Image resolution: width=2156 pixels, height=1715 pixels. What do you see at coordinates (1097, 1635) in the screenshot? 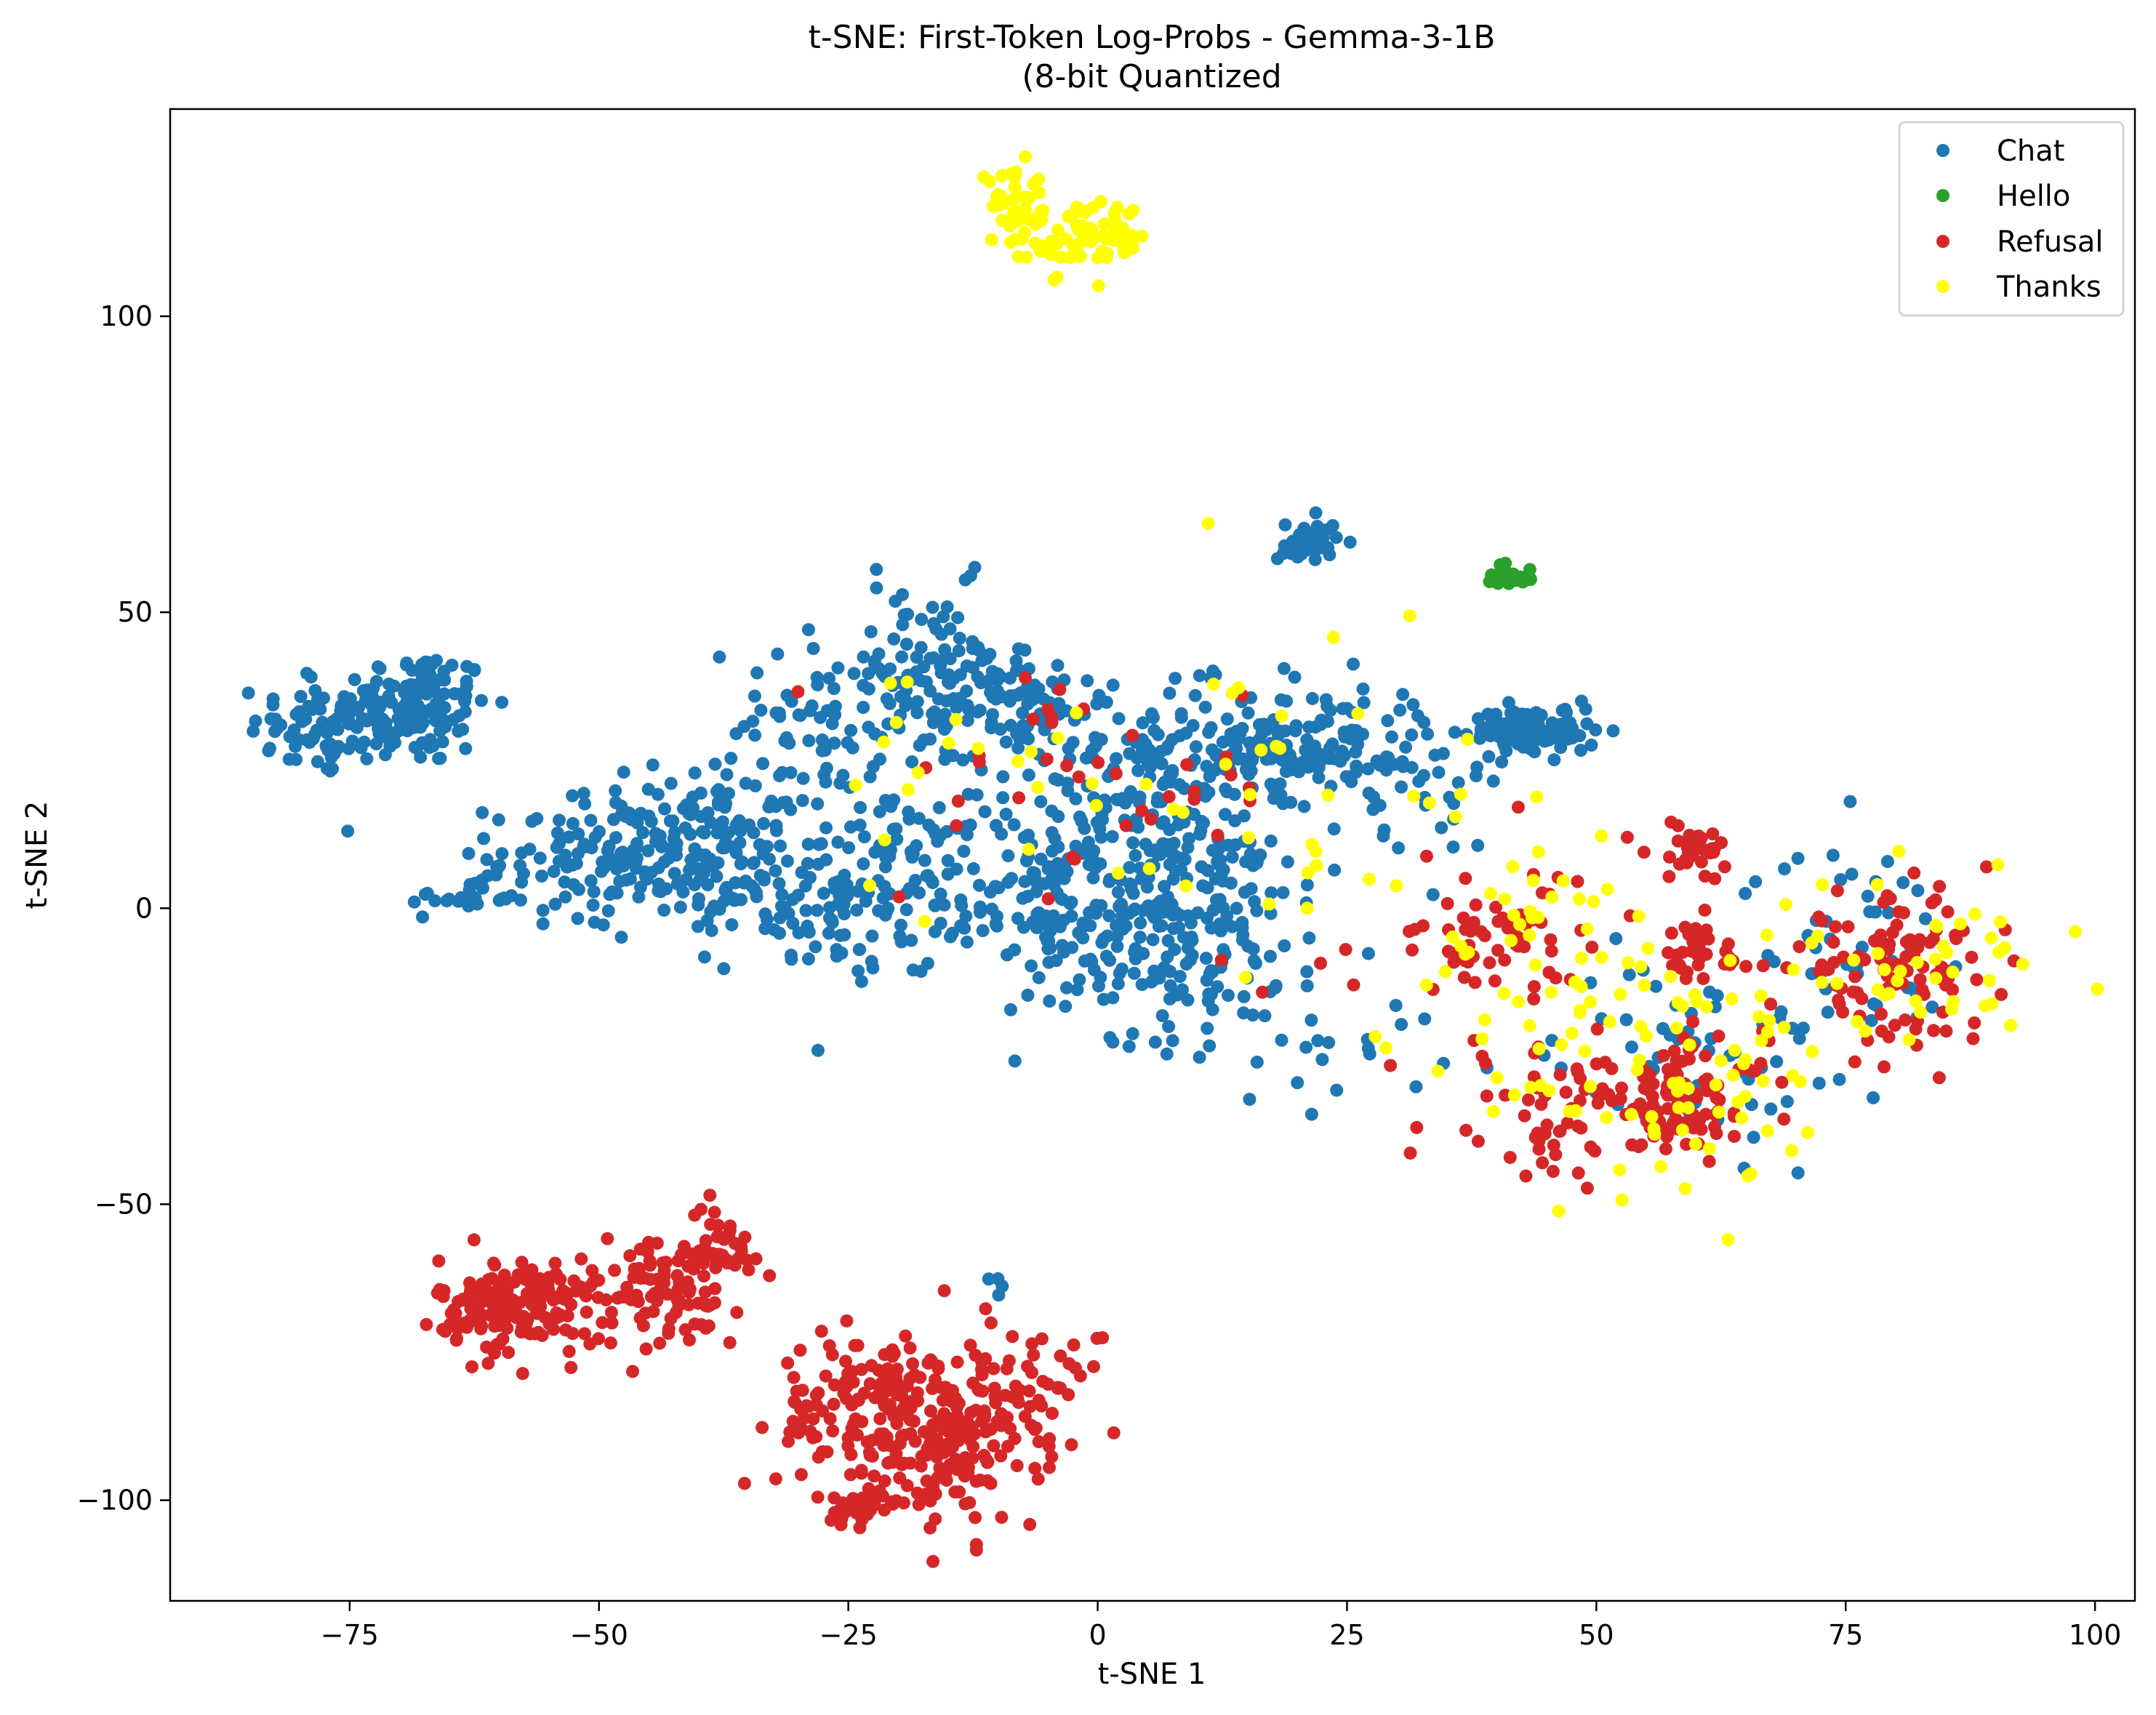
I see `x-tick-label: 0` at bounding box center [1097, 1635].